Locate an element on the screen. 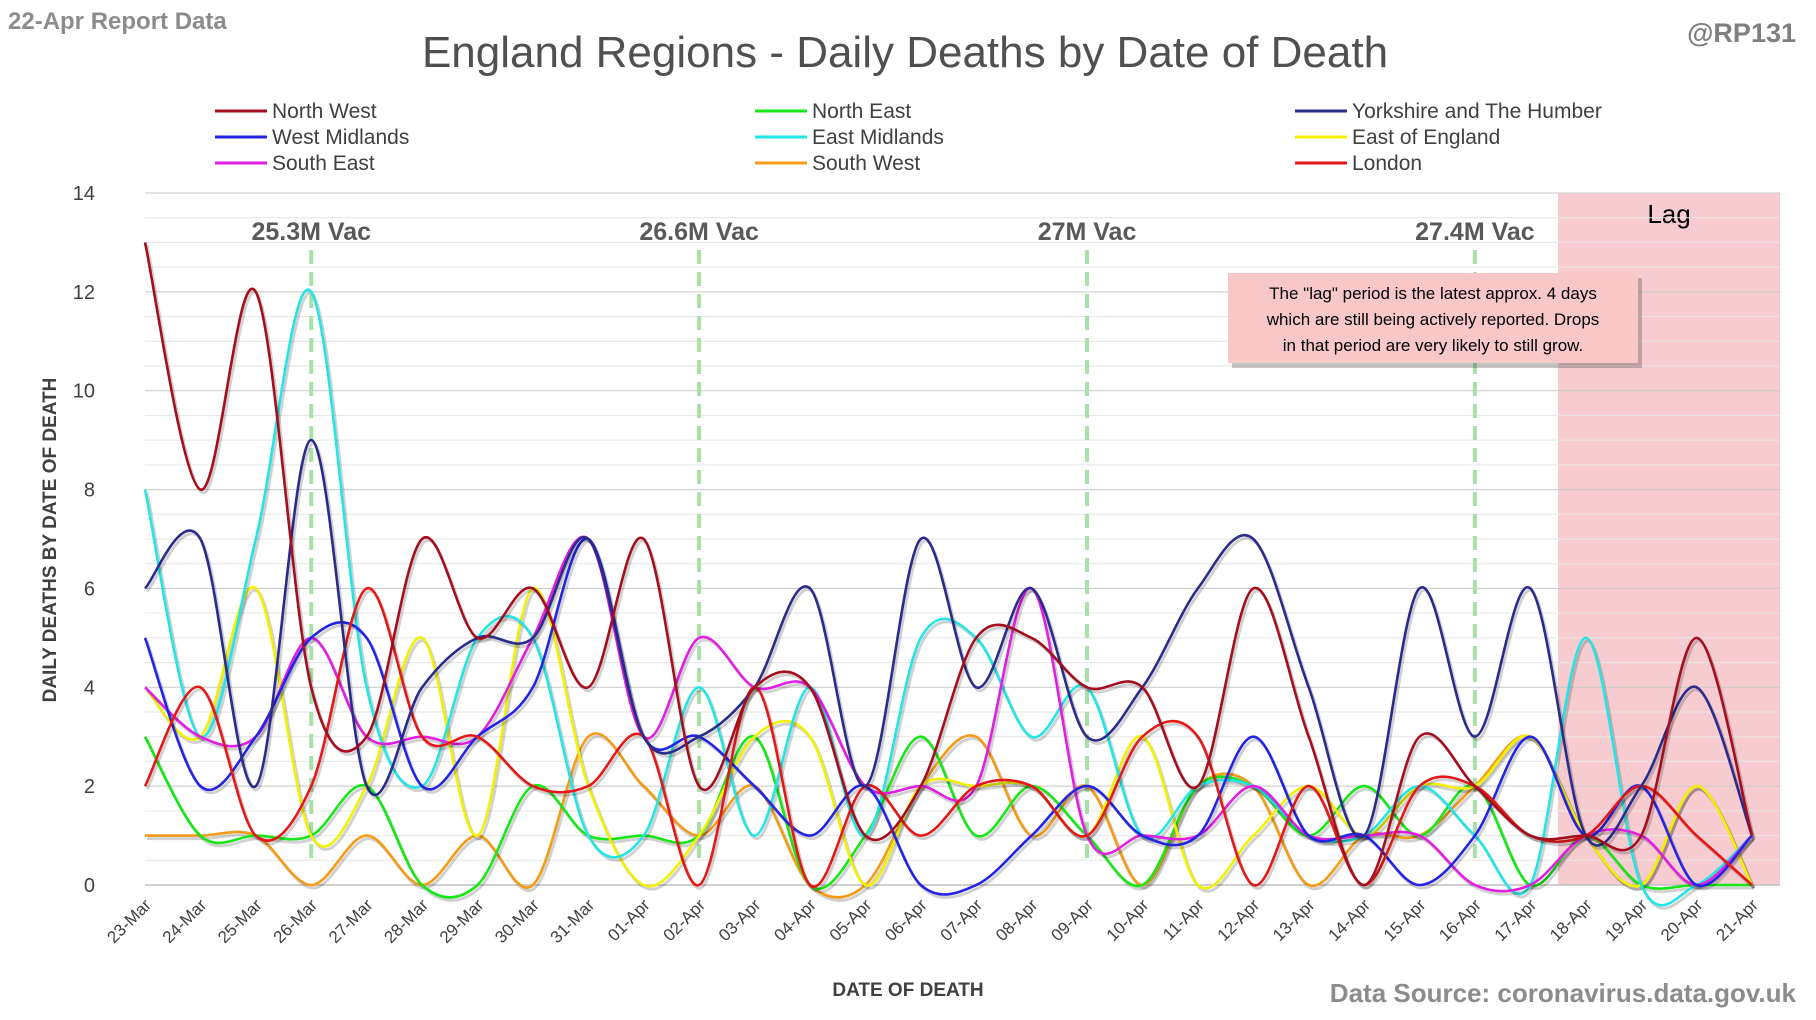 This screenshot has height=1020, width=1816. x-tick-label: 18-Apr is located at coordinates (1571, 920).